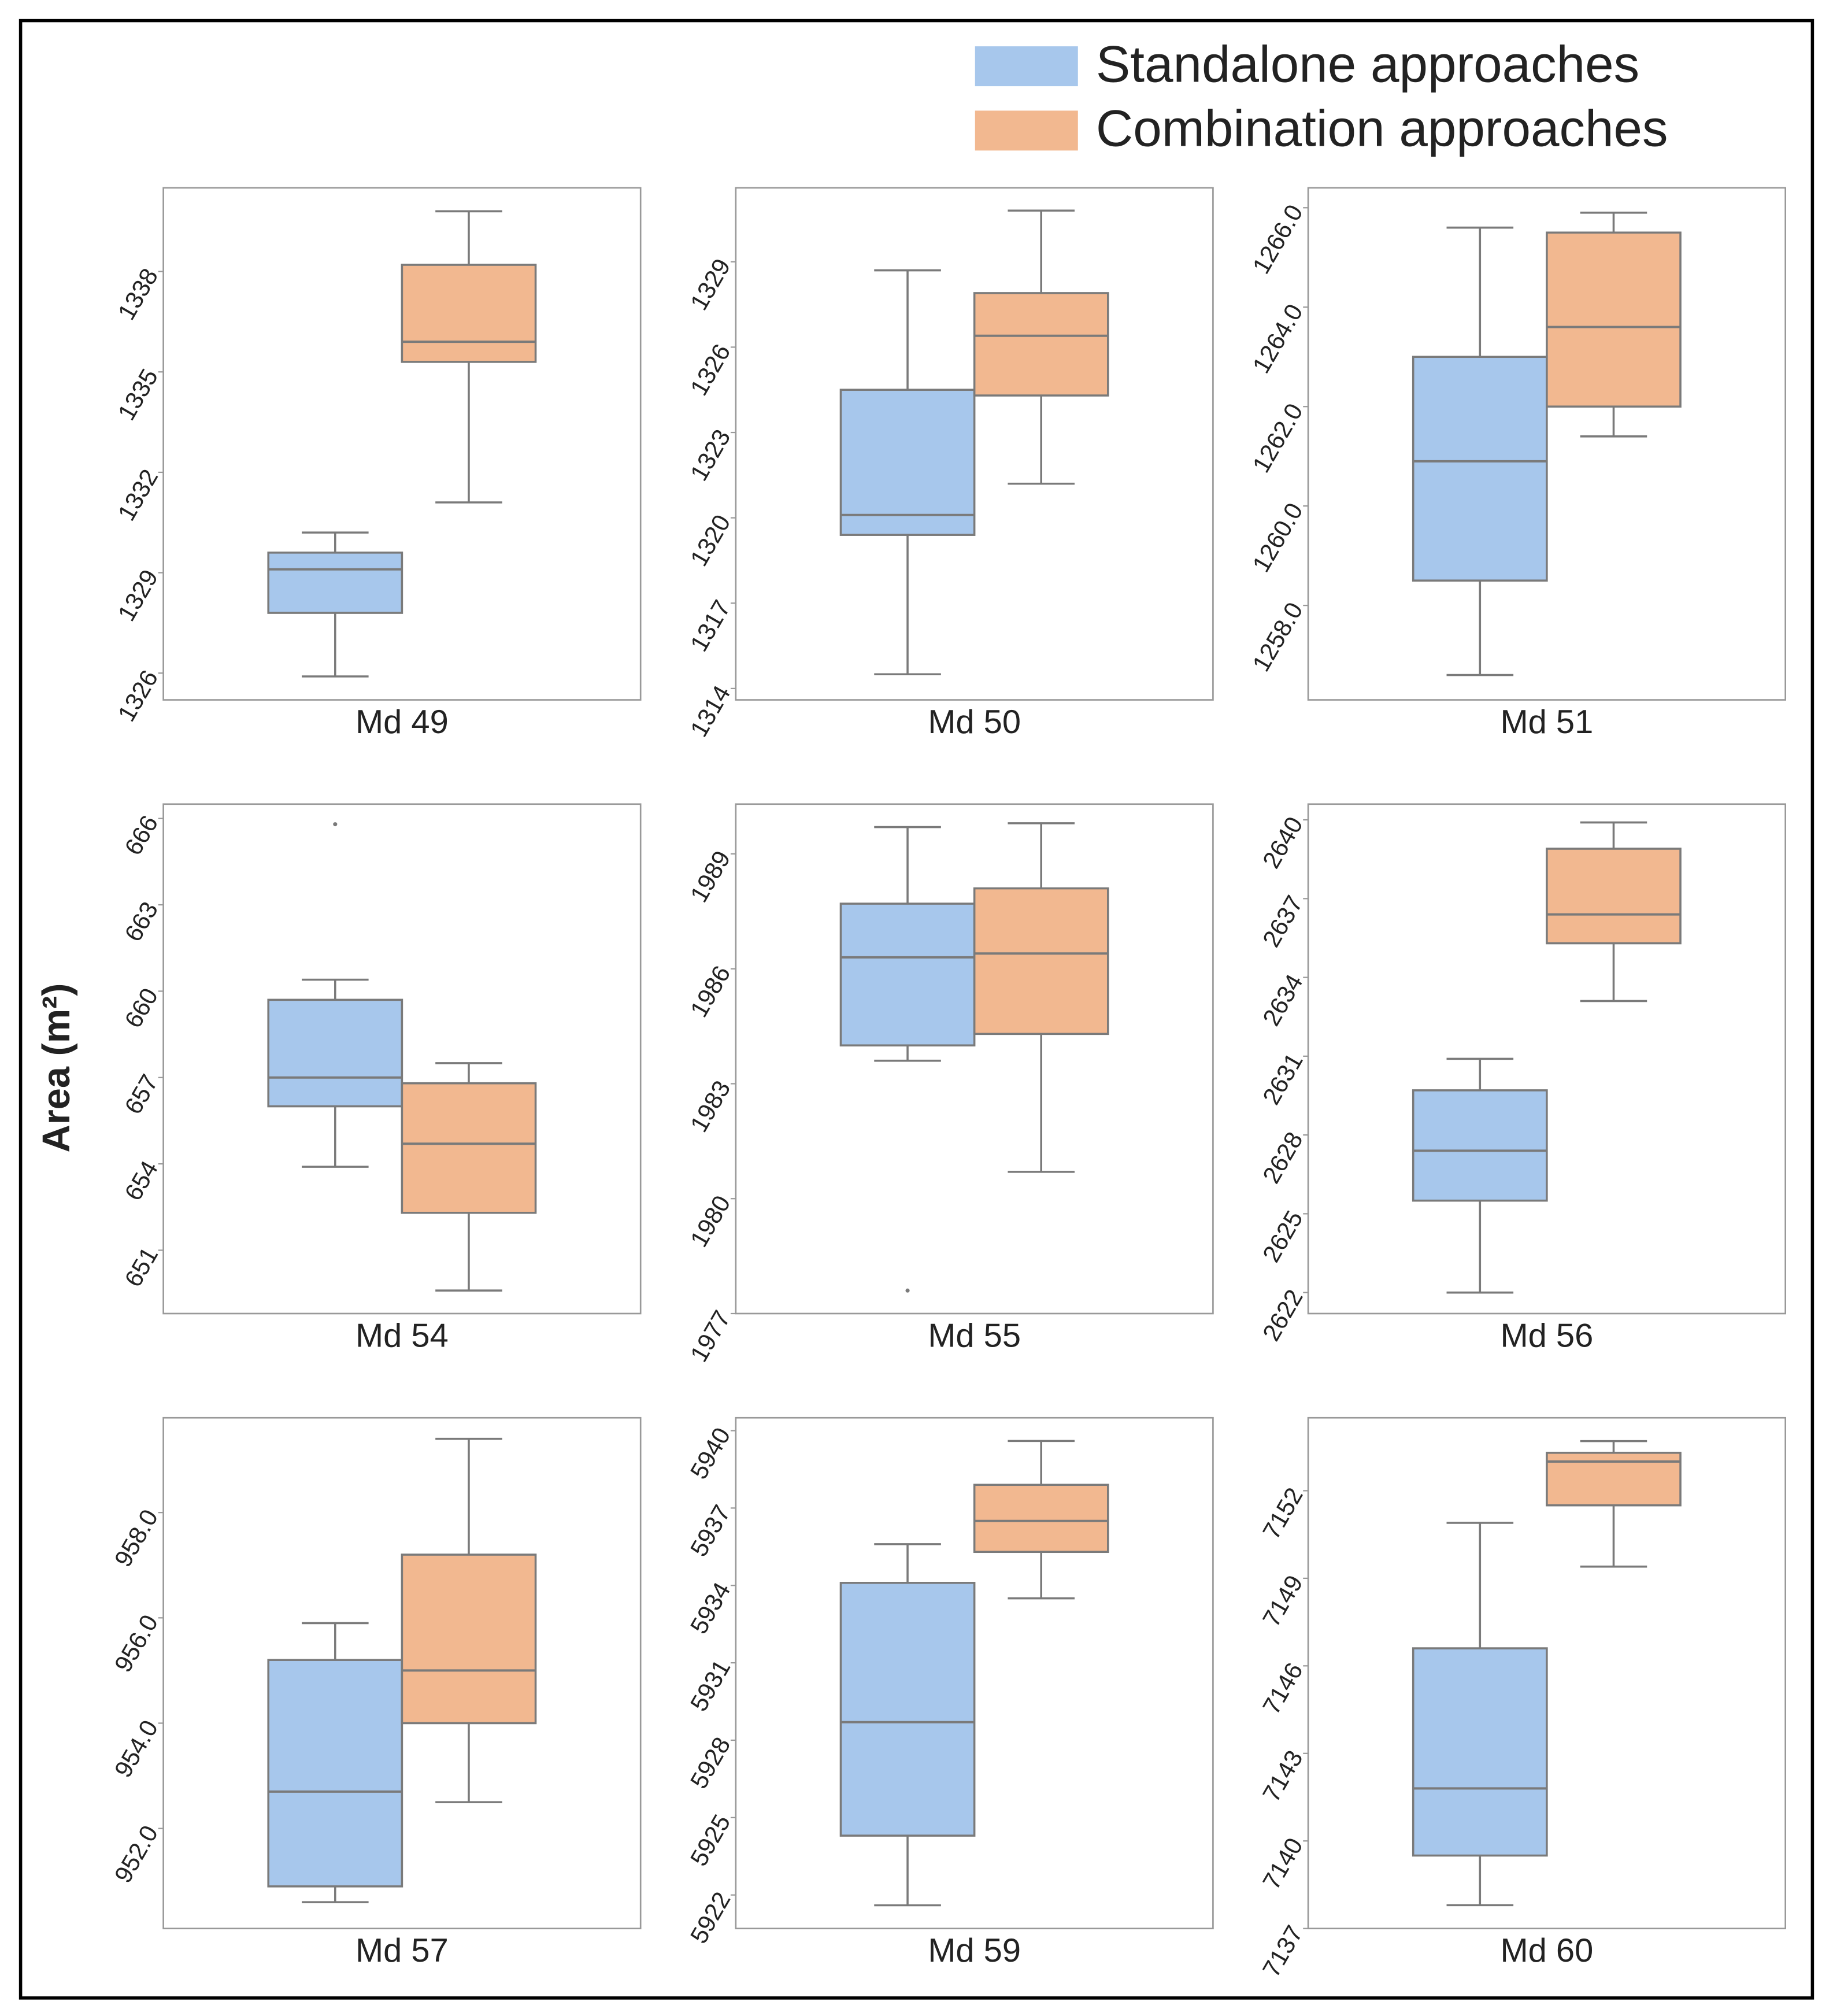 The image size is (1833, 2016). Describe the element at coordinates (57, 1067) in the screenshot. I see `y-axis-label: Area (m²)` at that location.